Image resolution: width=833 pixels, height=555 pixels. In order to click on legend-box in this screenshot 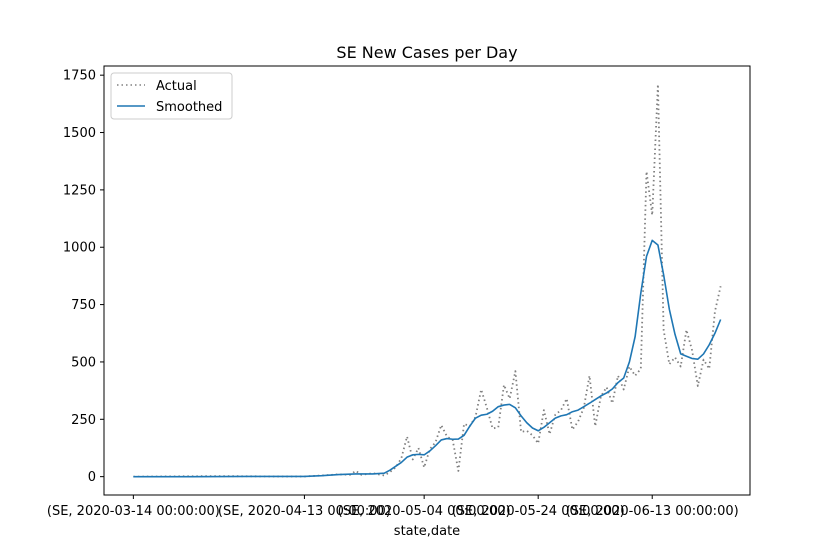, I will do `click(171, 96)`.